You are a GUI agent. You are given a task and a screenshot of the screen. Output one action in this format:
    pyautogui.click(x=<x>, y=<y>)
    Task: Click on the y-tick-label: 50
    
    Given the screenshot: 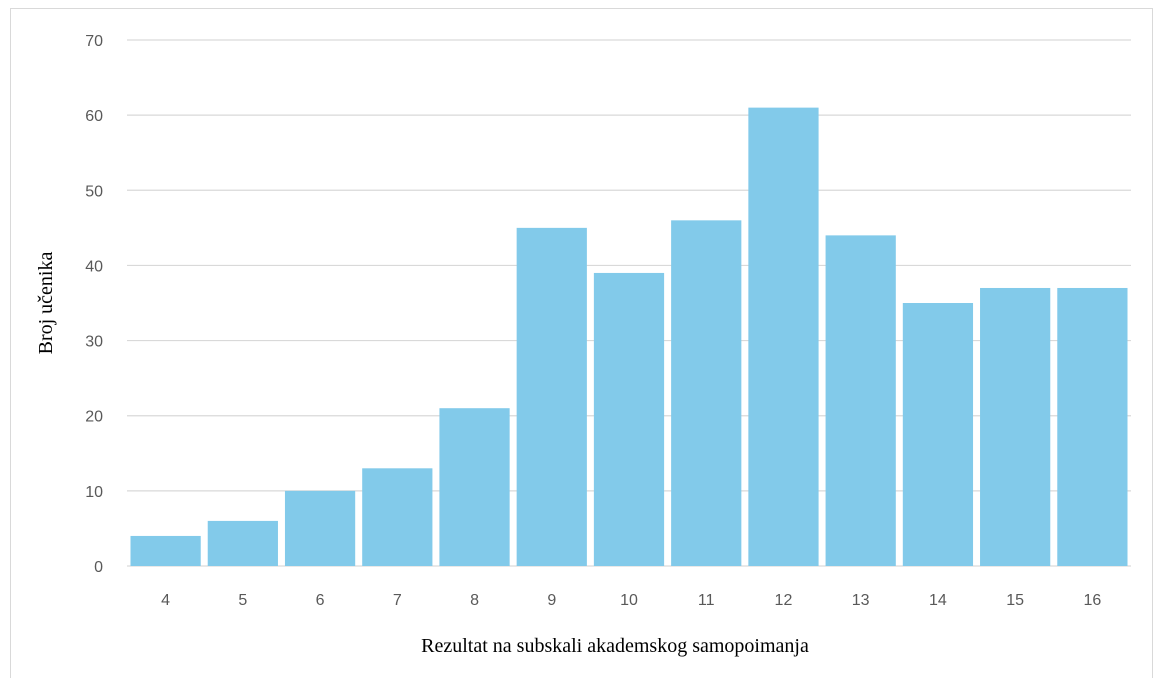 What is the action you would take?
    pyautogui.click(x=94, y=191)
    